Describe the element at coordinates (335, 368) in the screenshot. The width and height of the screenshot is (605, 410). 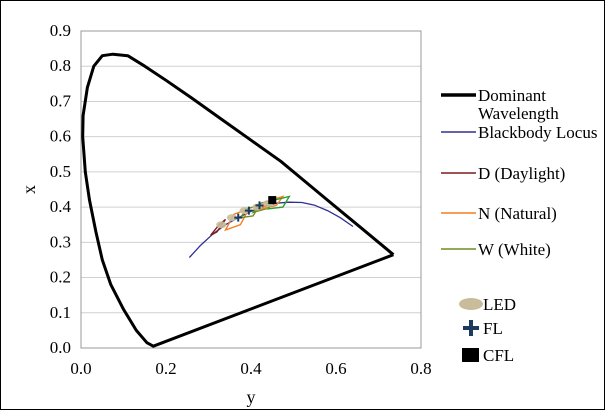
I see `x-tick-label: 0.6` at that location.